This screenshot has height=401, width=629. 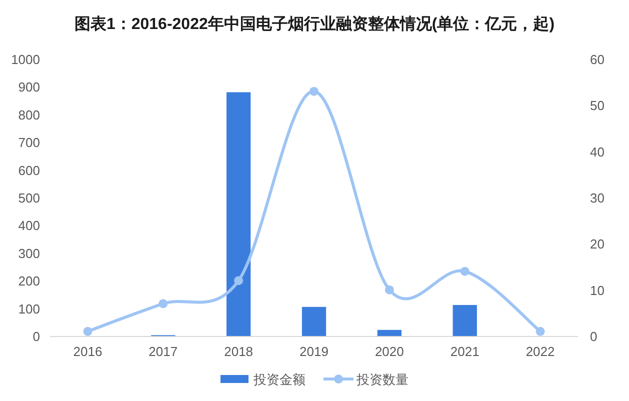 I want to click on y-tick-label: 500, so click(x=29, y=198).